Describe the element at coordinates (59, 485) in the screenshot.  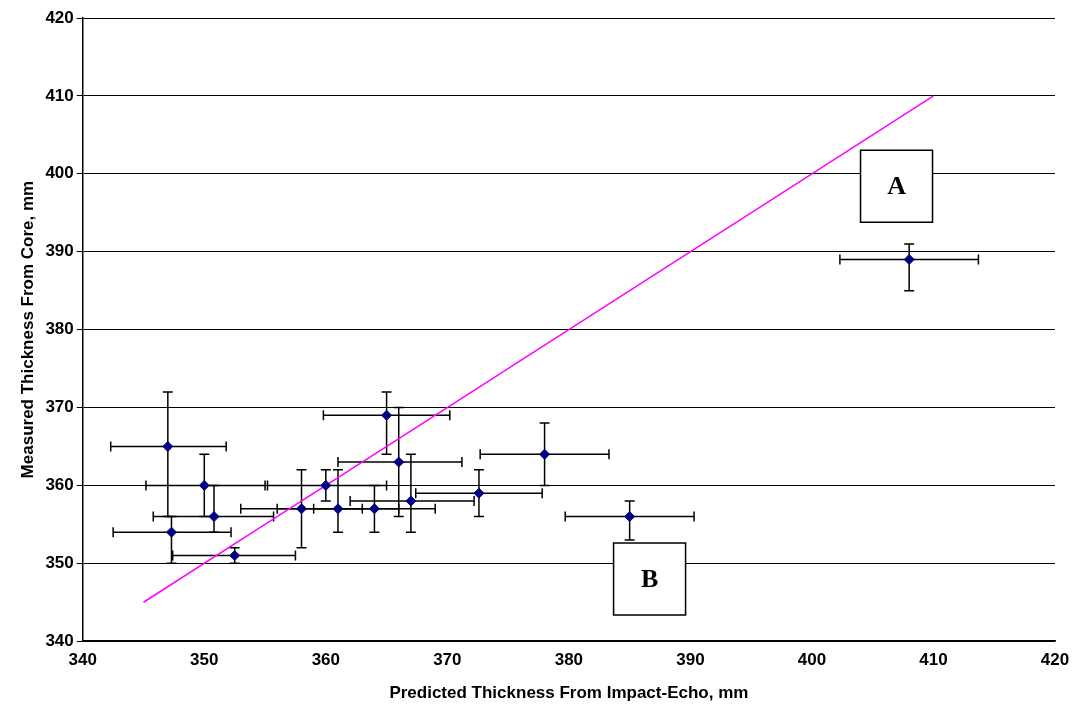
I see `y-tick-label: 360` at that location.